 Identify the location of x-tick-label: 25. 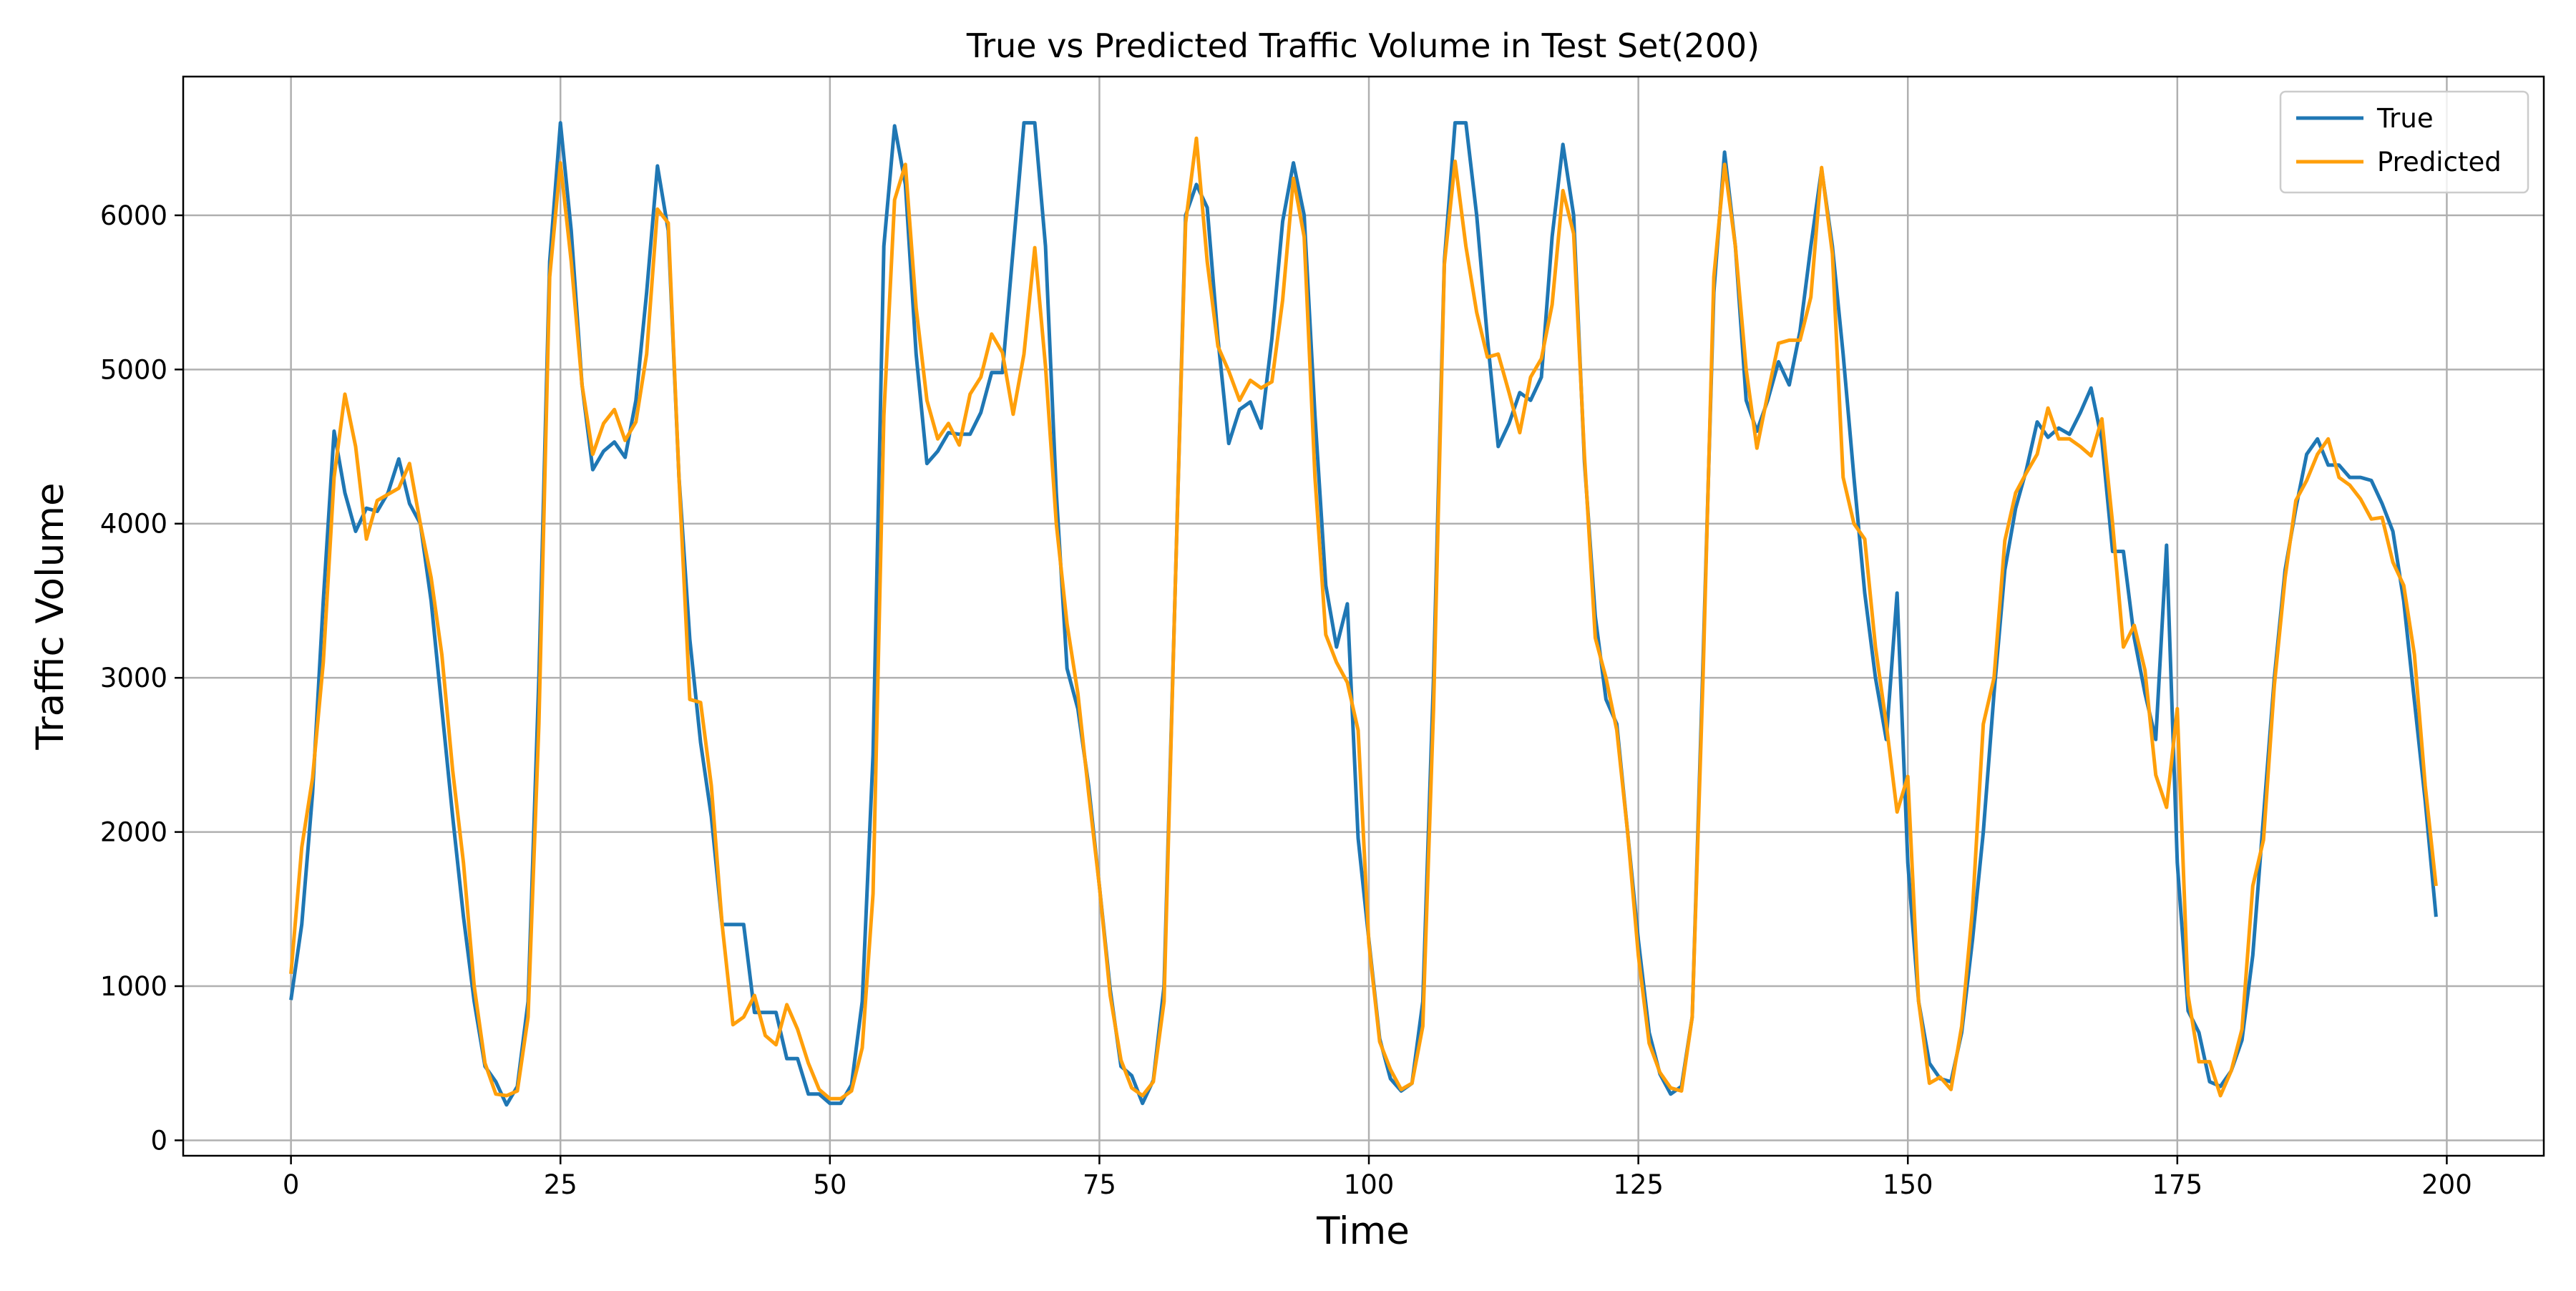
(560, 1184).